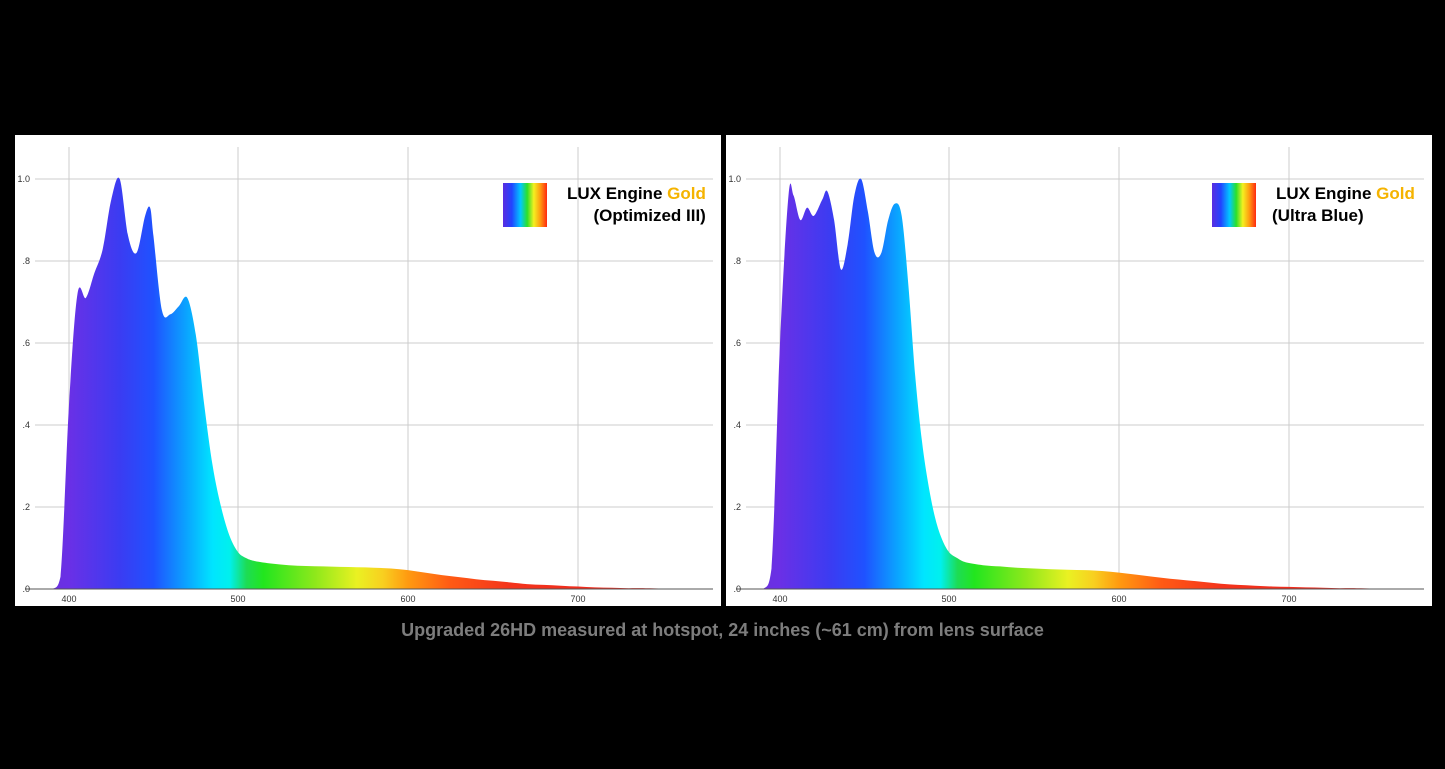  Describe the element at coordinates (1318, 215) in the screenshot. I see `legend-subtitle: (Ultra Blue)` at that location.